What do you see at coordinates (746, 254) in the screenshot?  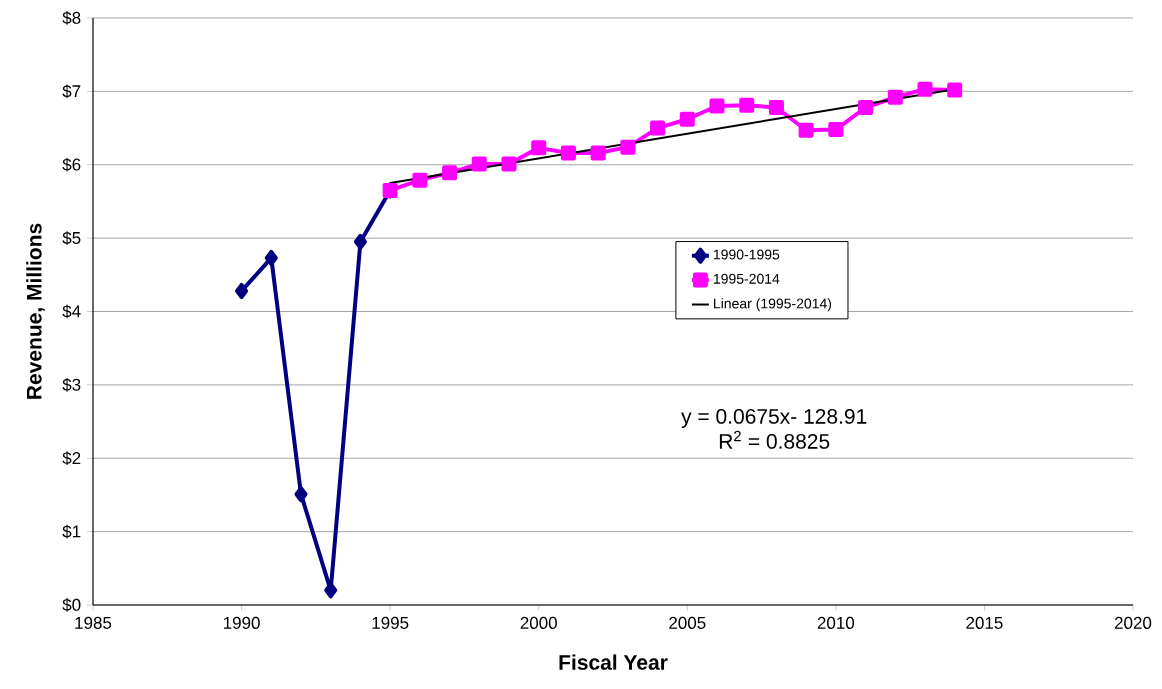 I see `legend-label: 1990-1995` at bounding box center [746, 254].